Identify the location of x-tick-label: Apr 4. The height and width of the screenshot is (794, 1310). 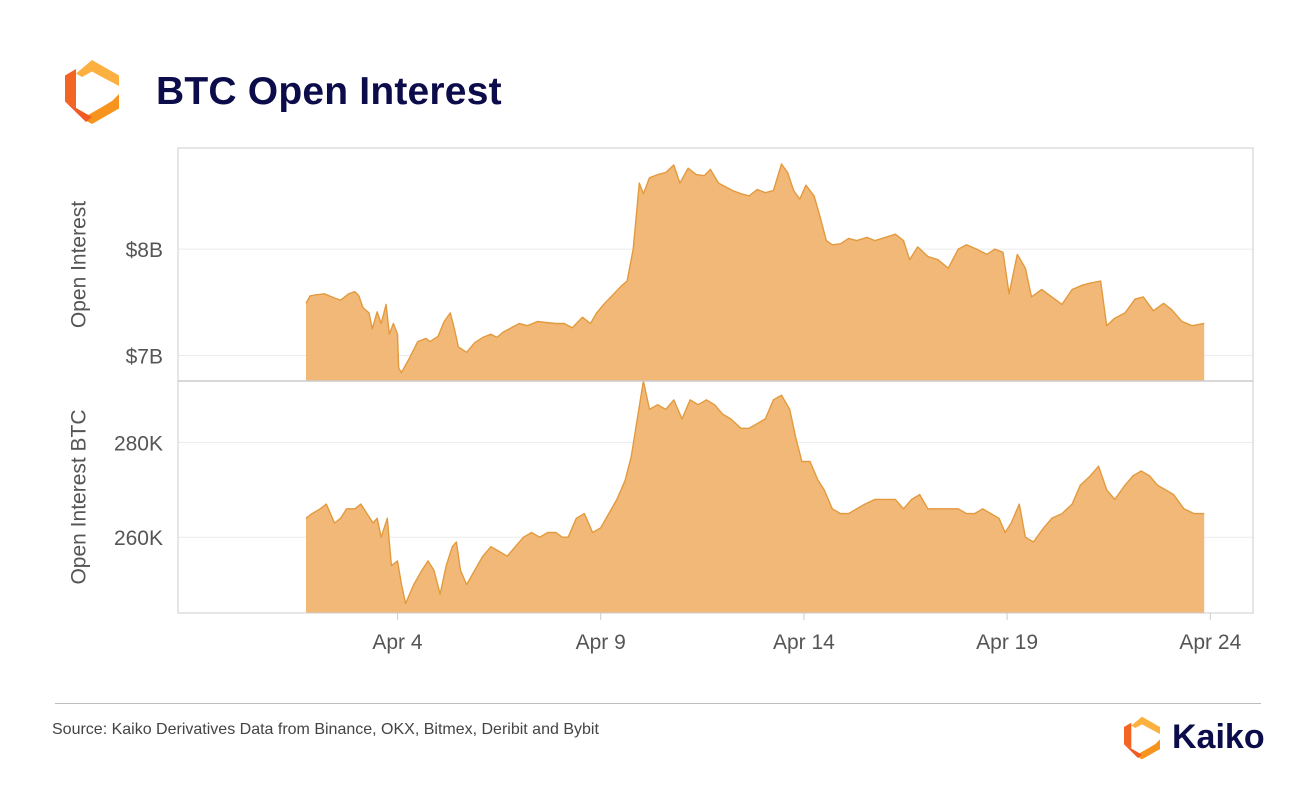
(397, 642).